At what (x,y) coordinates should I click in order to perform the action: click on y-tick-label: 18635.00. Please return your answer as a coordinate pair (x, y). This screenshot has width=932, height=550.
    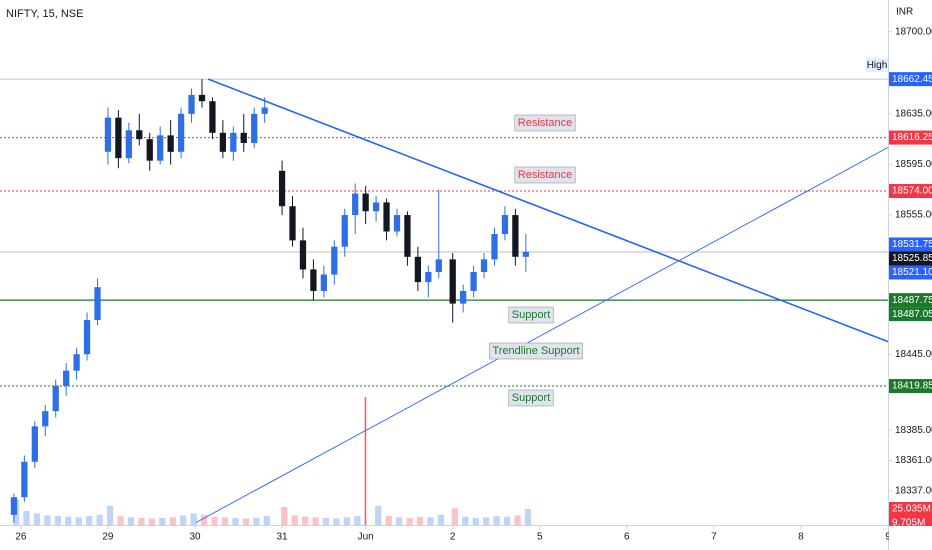
    Looking at the image, I should click on (913, 113).